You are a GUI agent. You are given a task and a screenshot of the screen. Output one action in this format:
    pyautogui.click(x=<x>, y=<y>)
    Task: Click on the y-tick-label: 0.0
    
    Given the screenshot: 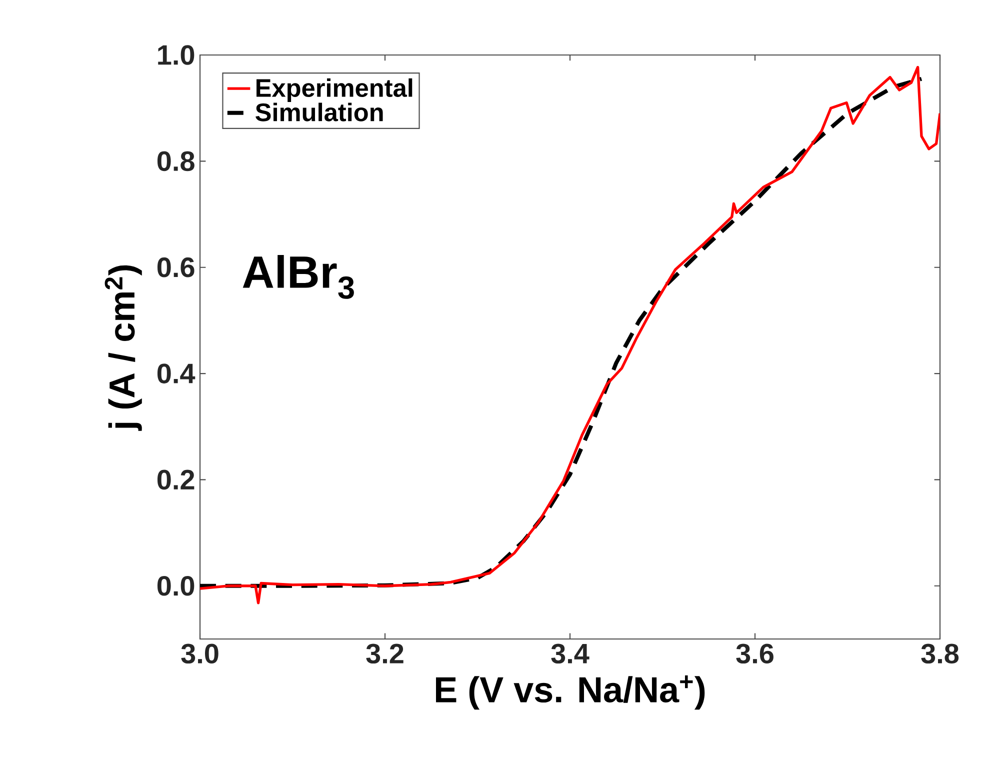 What is the action you would take?
    pyautogui.click(x=175, y=586)
    